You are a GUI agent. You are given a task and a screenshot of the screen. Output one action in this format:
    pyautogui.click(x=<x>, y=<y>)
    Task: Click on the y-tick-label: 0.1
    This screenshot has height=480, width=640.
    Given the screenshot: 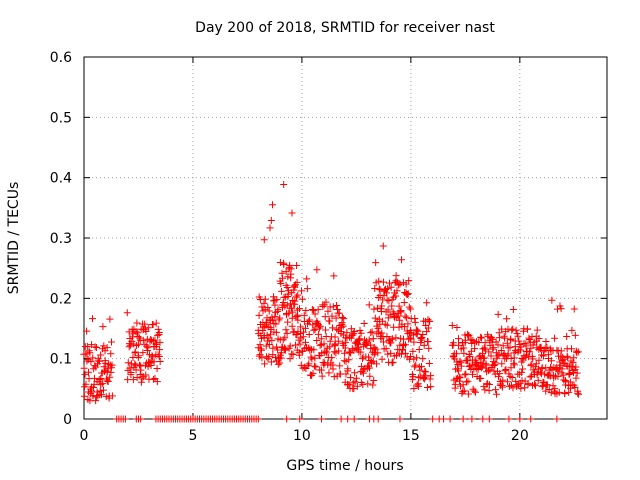 What is the action you would take?
    pyautogui.click(x=61, y=360)
    